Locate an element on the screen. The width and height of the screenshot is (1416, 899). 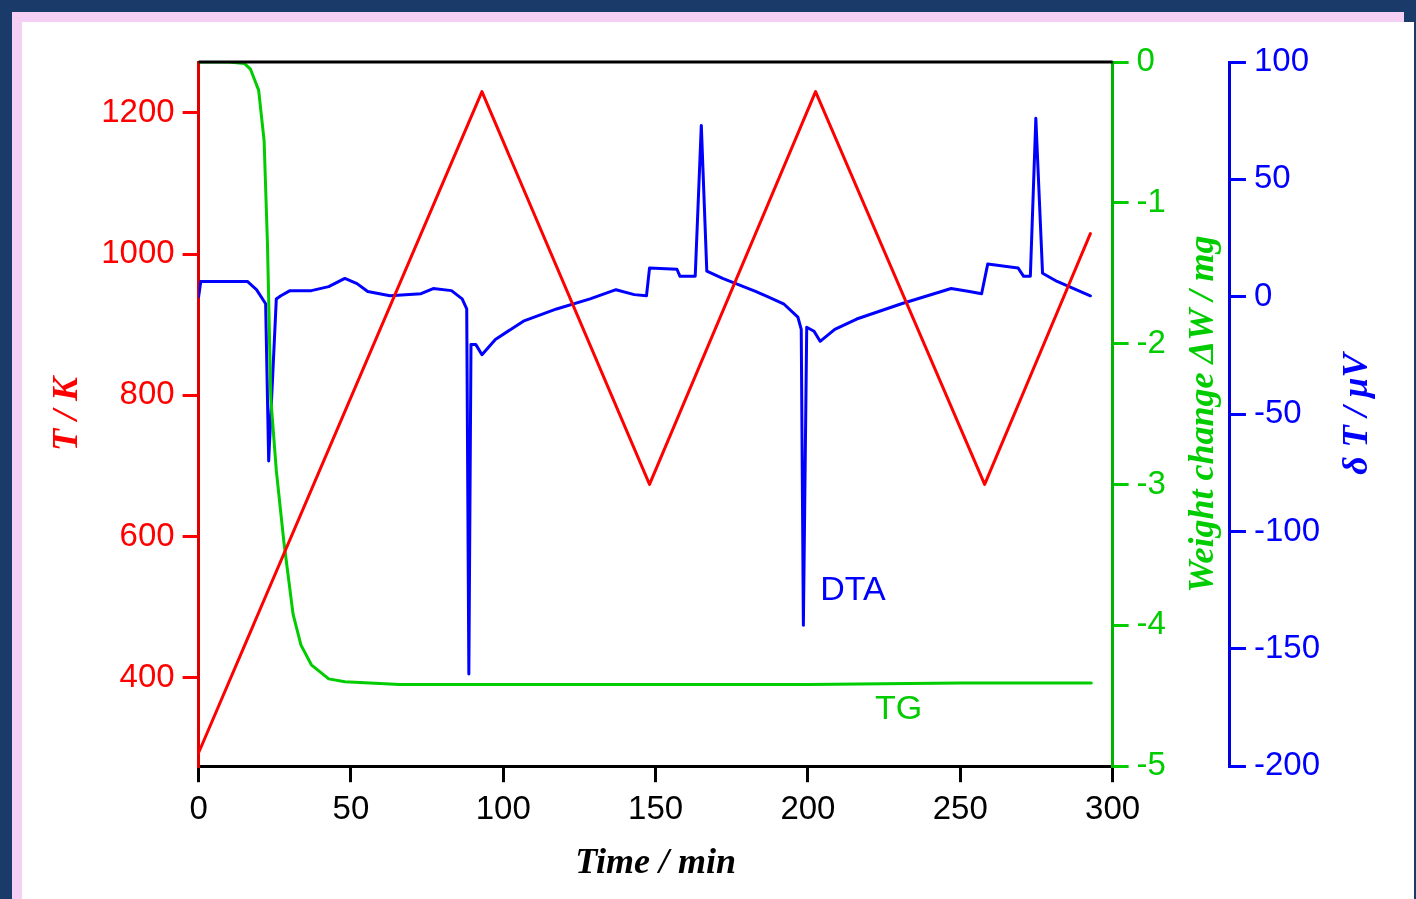
x-tick-label: 100 is located at coordinates (503, 808).